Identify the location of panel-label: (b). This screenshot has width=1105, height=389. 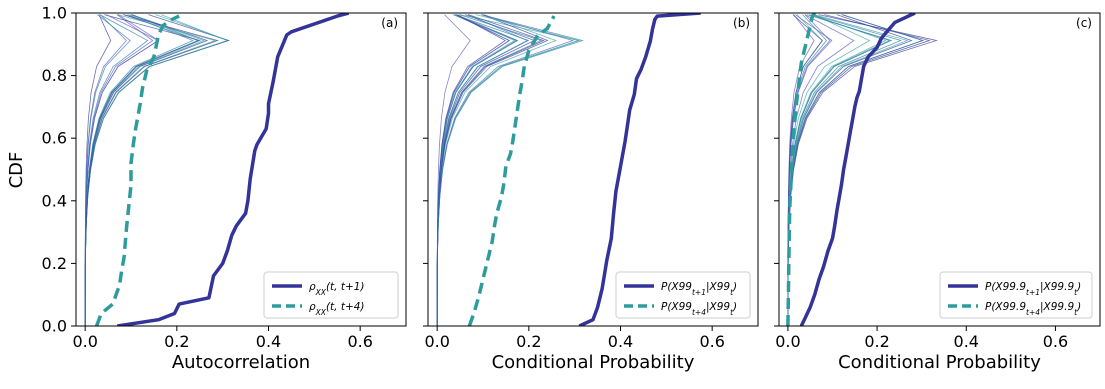
(741, 23).